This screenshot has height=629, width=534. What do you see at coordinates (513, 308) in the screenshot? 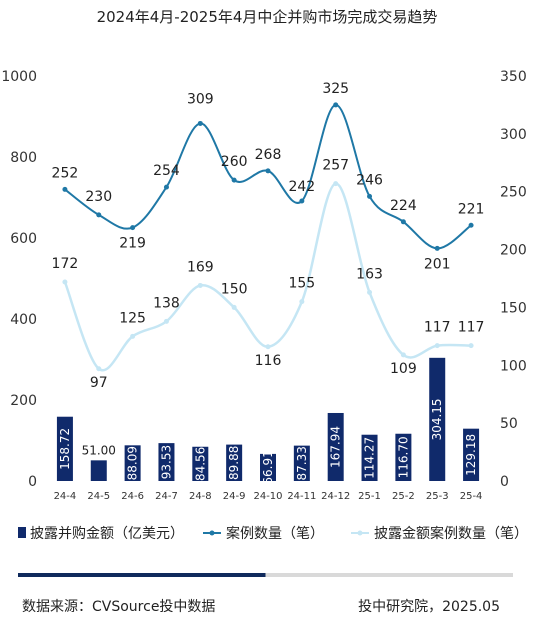
I see `right-tick-label: 150` at bounding box center [513, 308].